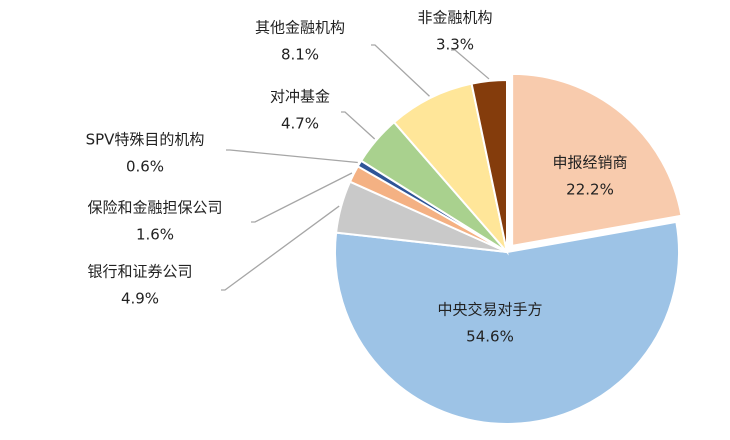 The width and height of the screenshot is (730, 440). I want to click on slice-label: 非金融机构, so click(454, 18).